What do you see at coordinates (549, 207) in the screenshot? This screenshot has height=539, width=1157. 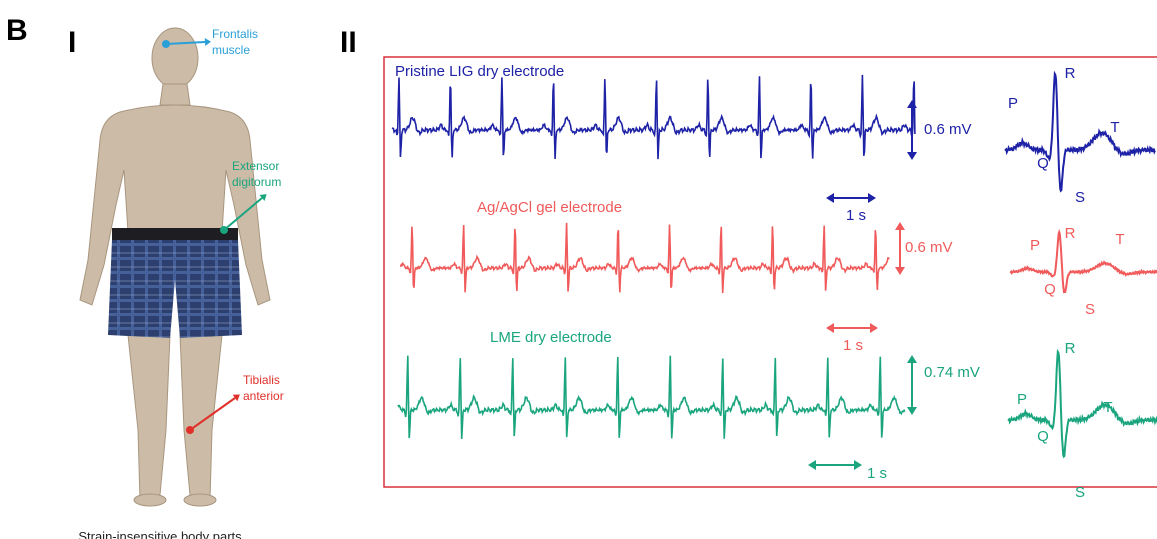 I see `trace-title: Ag/AgCl gel electrode` at bounding box center [549, 207].